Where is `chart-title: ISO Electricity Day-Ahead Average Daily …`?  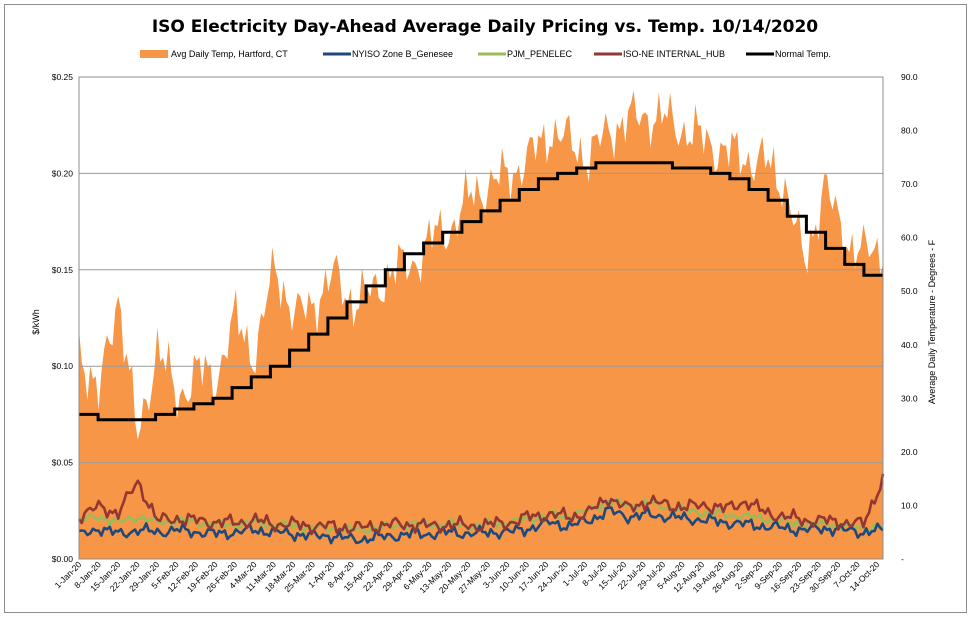 chart-title: ISO Electricity Day-Ahead Average Daily … is located at coordinates (485, 27).